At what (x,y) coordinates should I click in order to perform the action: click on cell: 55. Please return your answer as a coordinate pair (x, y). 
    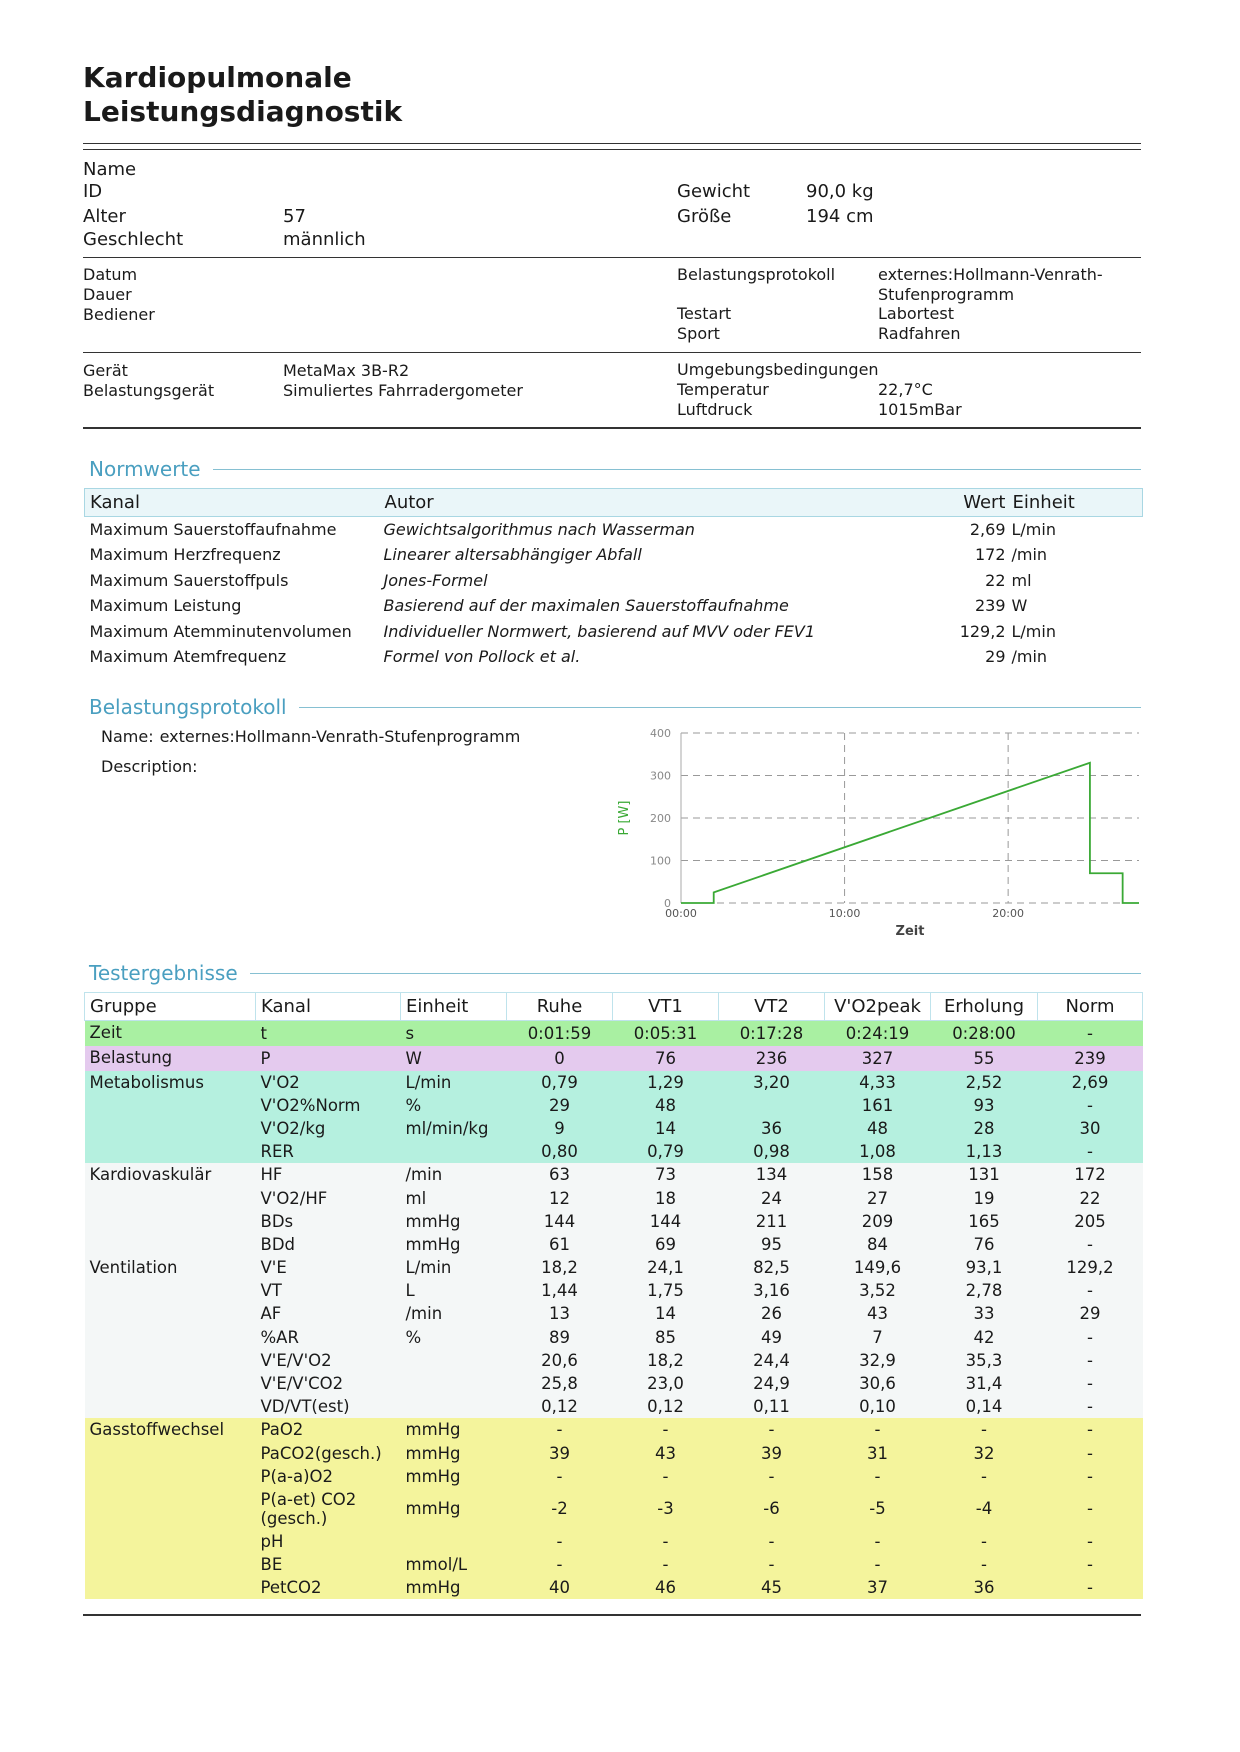
    Looking at the image, I should click on (984, 1058).